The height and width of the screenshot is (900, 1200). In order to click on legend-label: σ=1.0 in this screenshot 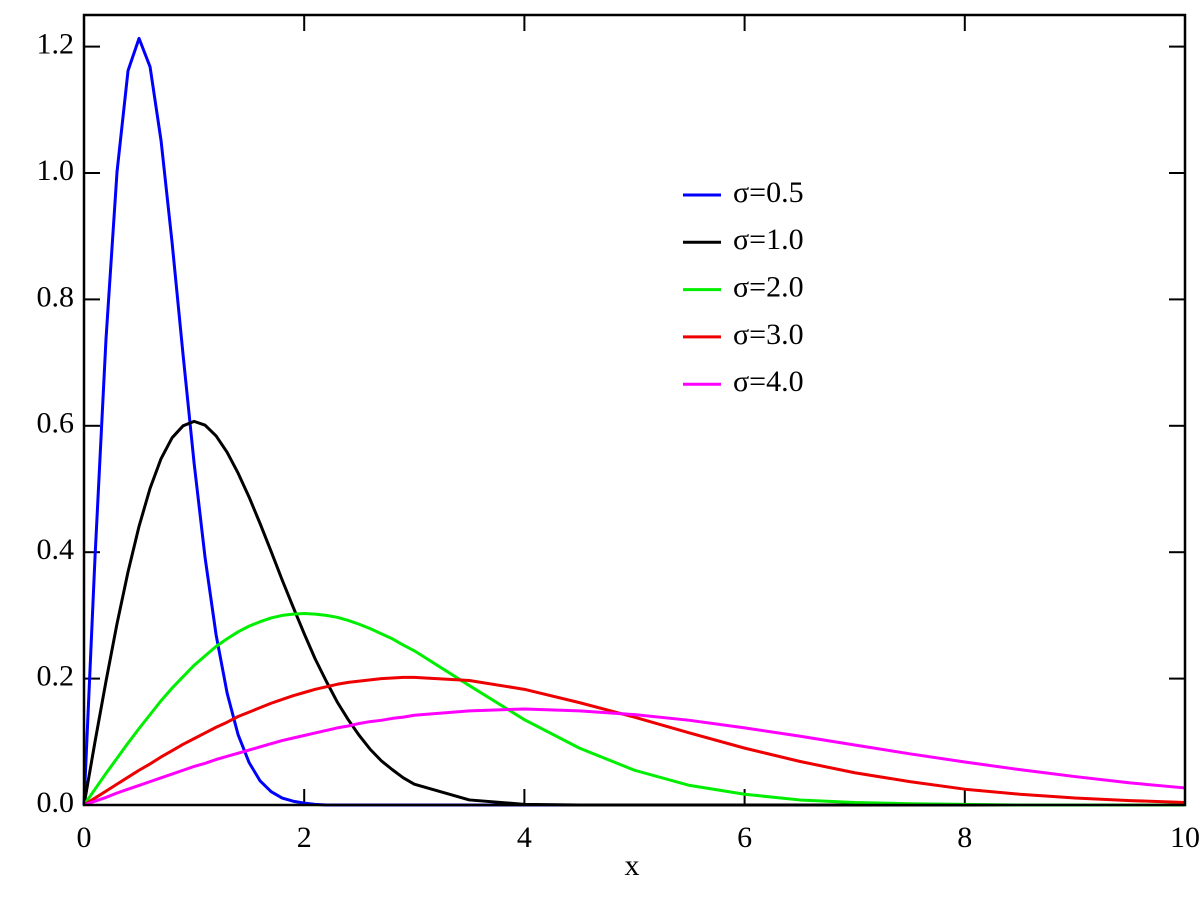, I will do `click(768, 239)`.